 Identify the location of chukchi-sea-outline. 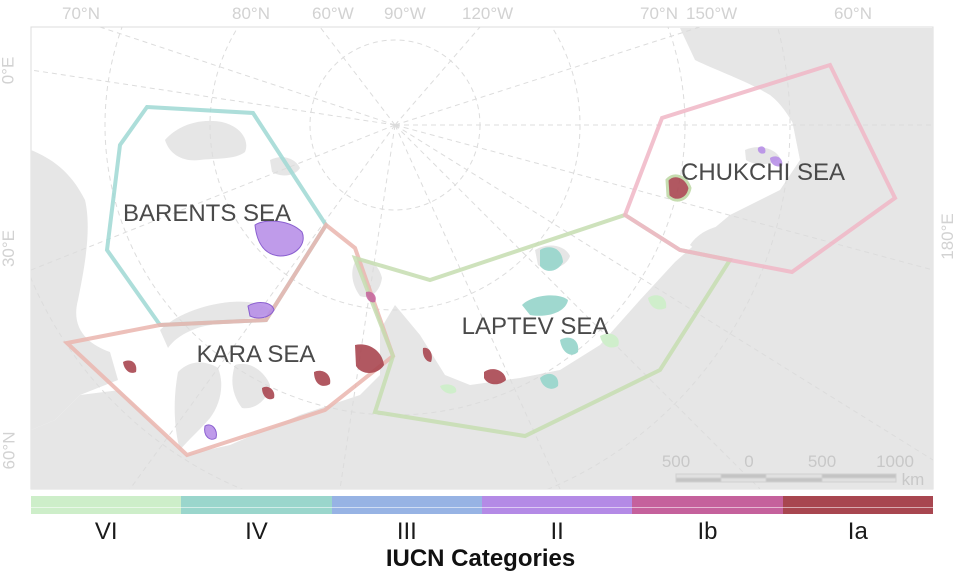
(760, 168).